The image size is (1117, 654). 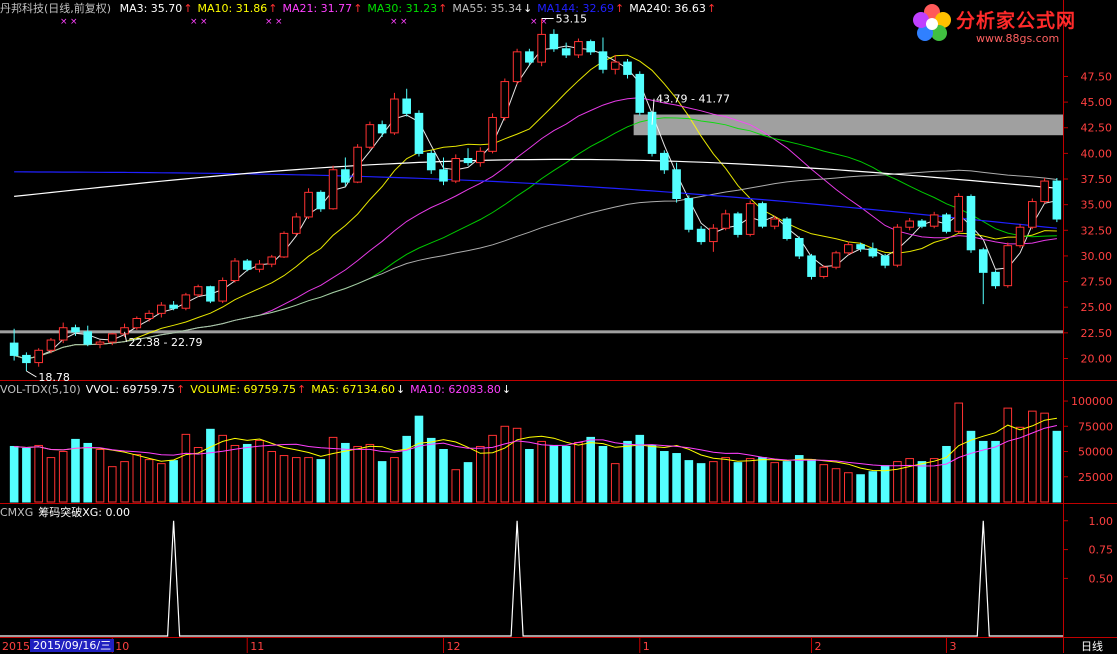 I want to click on volume-bars, so click(x=535, y=452).